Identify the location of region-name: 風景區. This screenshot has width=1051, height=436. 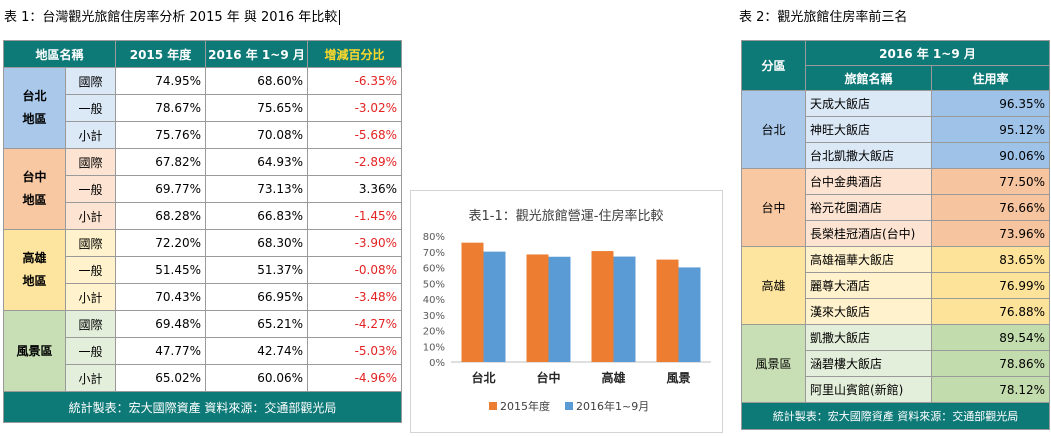
(34, 351).